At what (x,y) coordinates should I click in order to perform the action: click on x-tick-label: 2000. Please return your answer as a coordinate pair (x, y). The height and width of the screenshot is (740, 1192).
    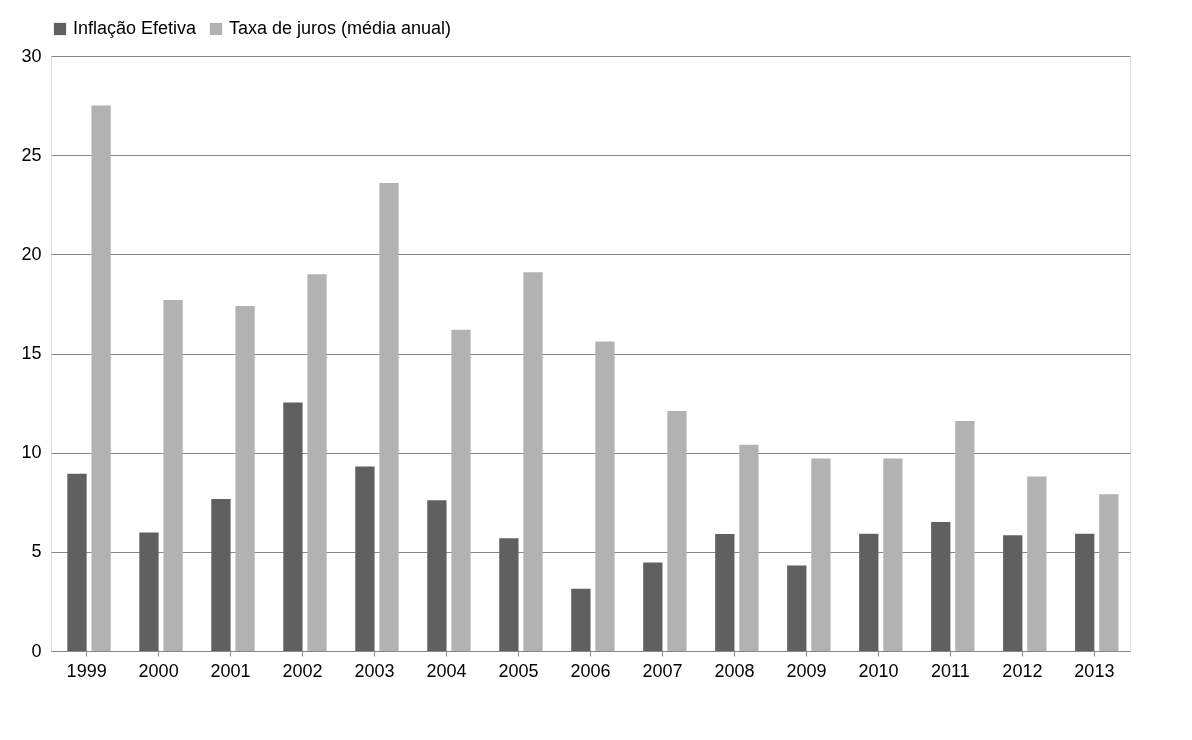
    Looking at the image, I should click on (158, 670).